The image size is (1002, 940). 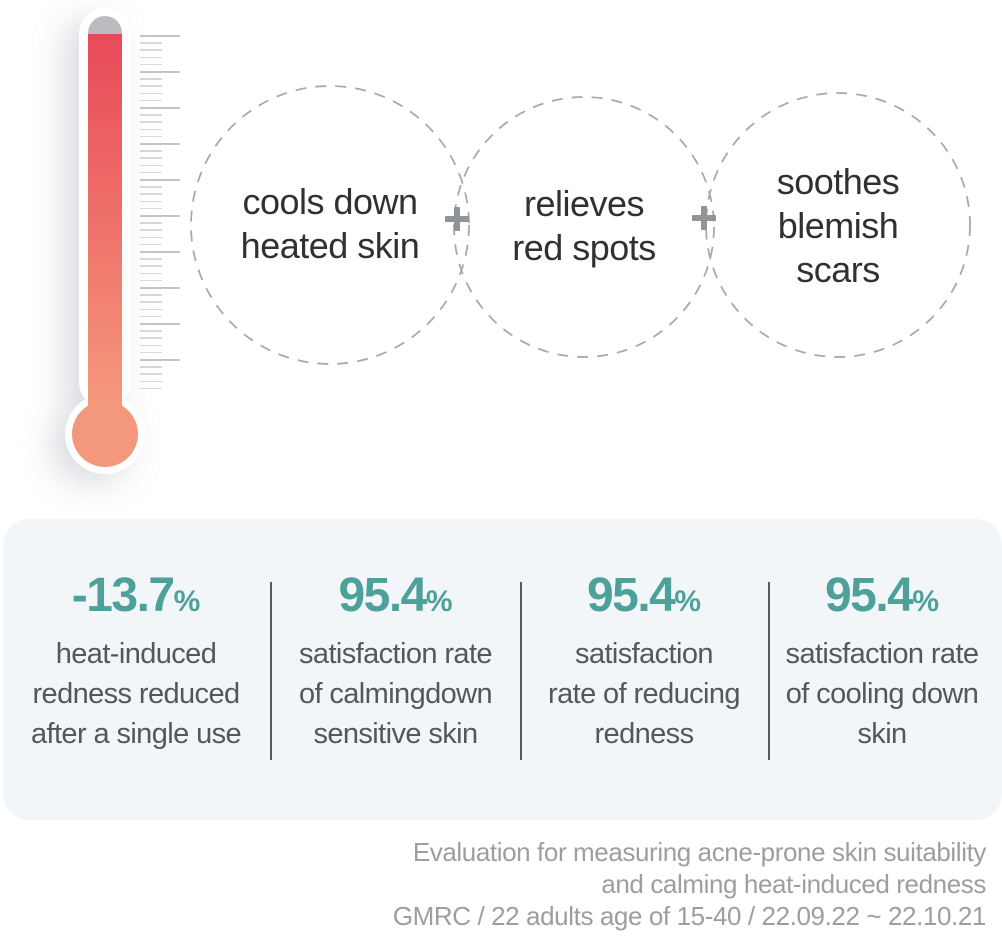 What do you see at coordinates (123, 595) in the screenshot?
I see `stat-number: -13.7` at bounding box center [123, 595].